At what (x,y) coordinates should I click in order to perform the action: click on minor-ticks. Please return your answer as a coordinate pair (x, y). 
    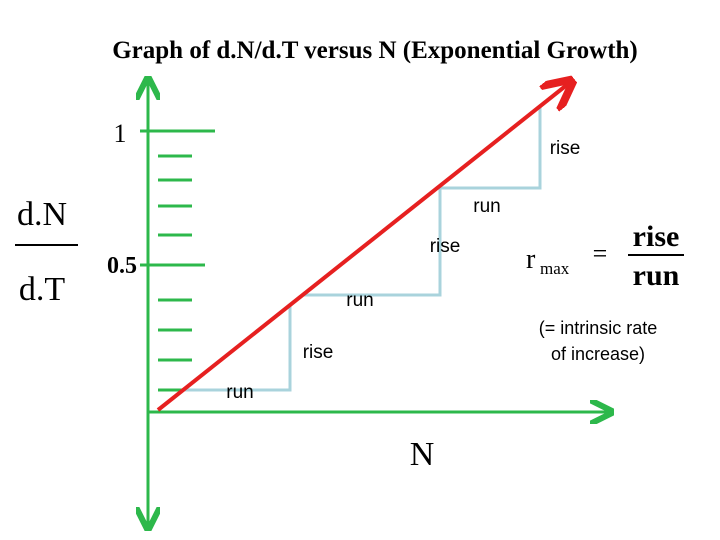
    Looking at the image, I should click on (175, 273).